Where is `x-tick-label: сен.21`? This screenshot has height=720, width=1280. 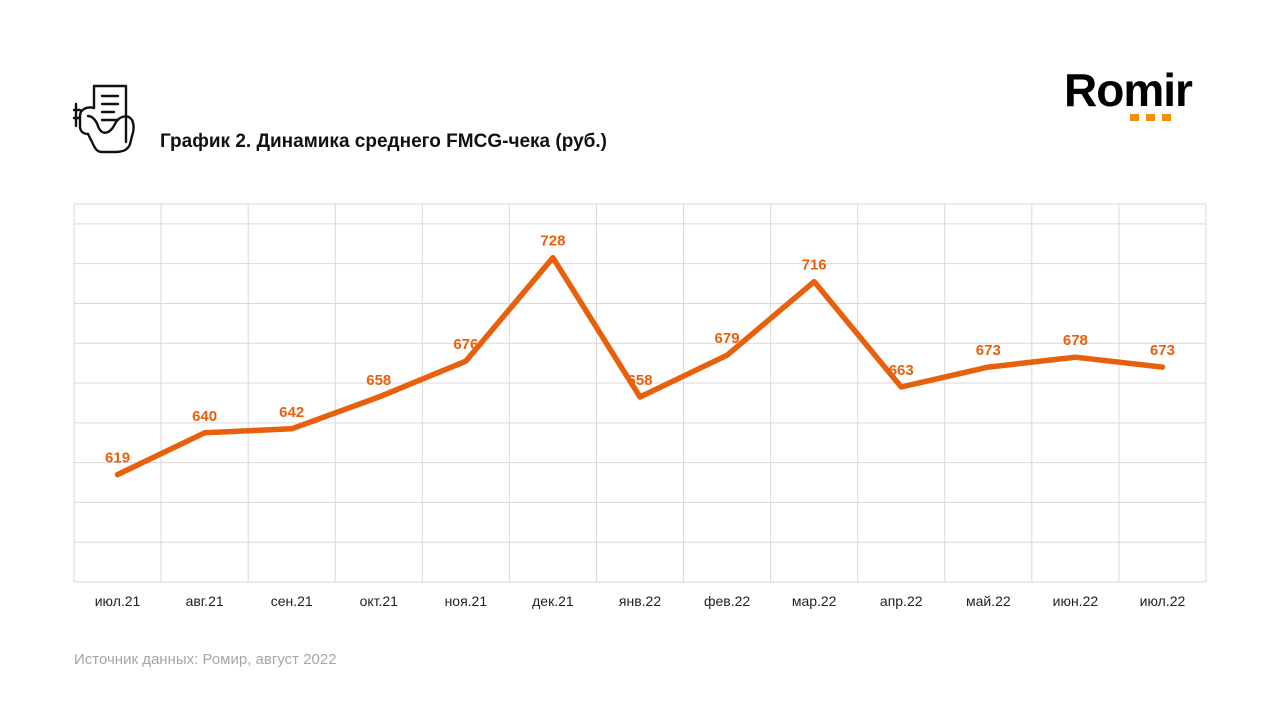
x-tick-label: сен.21 is located at coordinates (292, 601).